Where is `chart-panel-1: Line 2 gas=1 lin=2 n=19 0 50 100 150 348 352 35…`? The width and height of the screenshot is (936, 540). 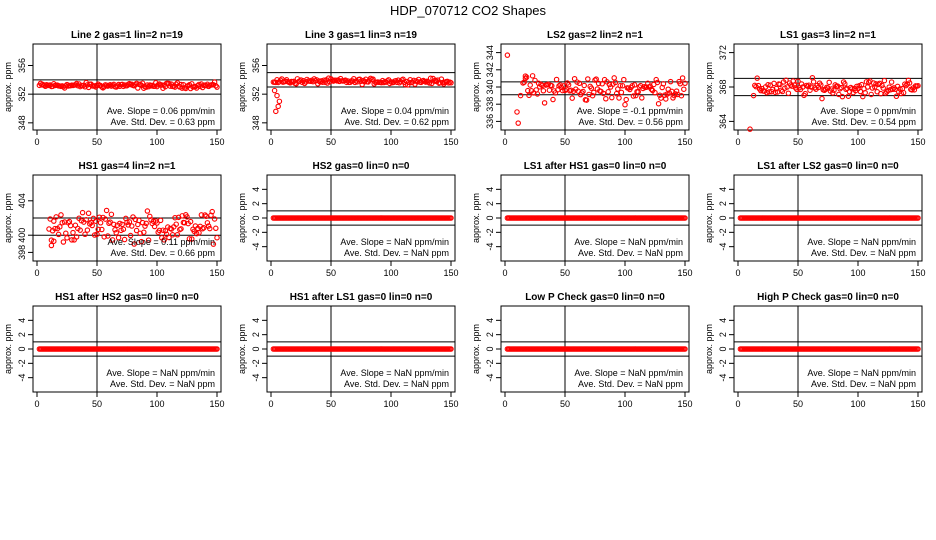
chart-panel-1: Line 2 gas=1 lin=2 n=19 0 50 100 150 348 352 35… is located at coordinates (114, 88).